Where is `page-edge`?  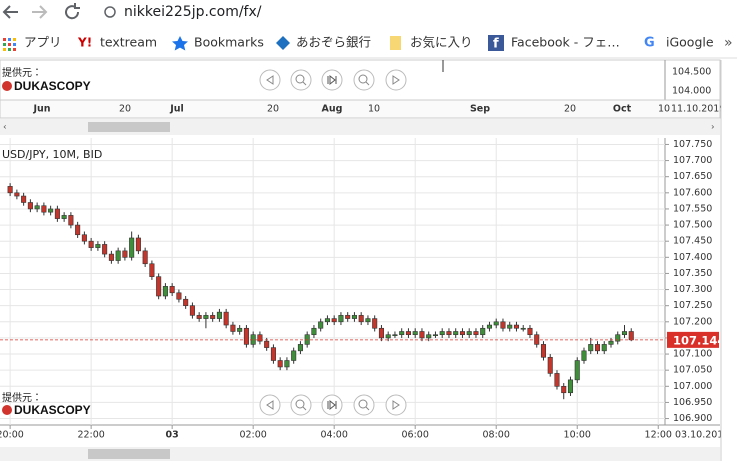 page-edge is located at coordinates (729, 260).